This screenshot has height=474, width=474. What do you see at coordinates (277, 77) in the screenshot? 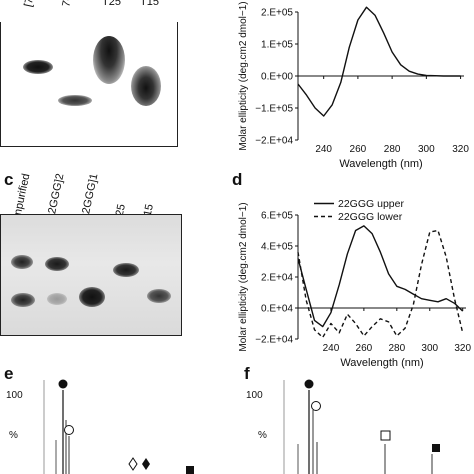
I see `y-tick-label: 0.E+00` at bounding box center [277, 77].